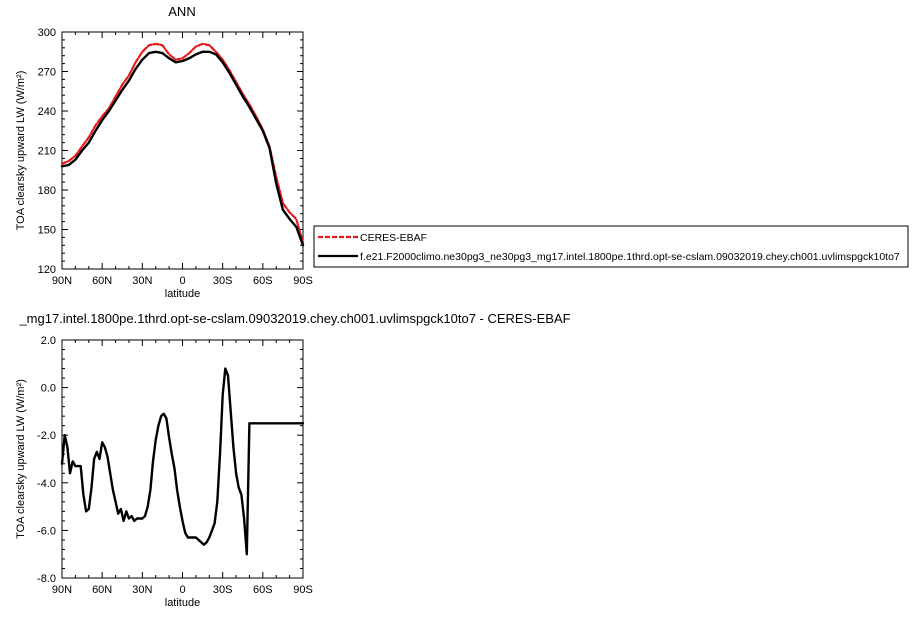 This screenshot has width=915, height=621. Describe the element at coordinates (182, 281) in the screenshot. I see `chart0-xtick-label: 0` at that location.